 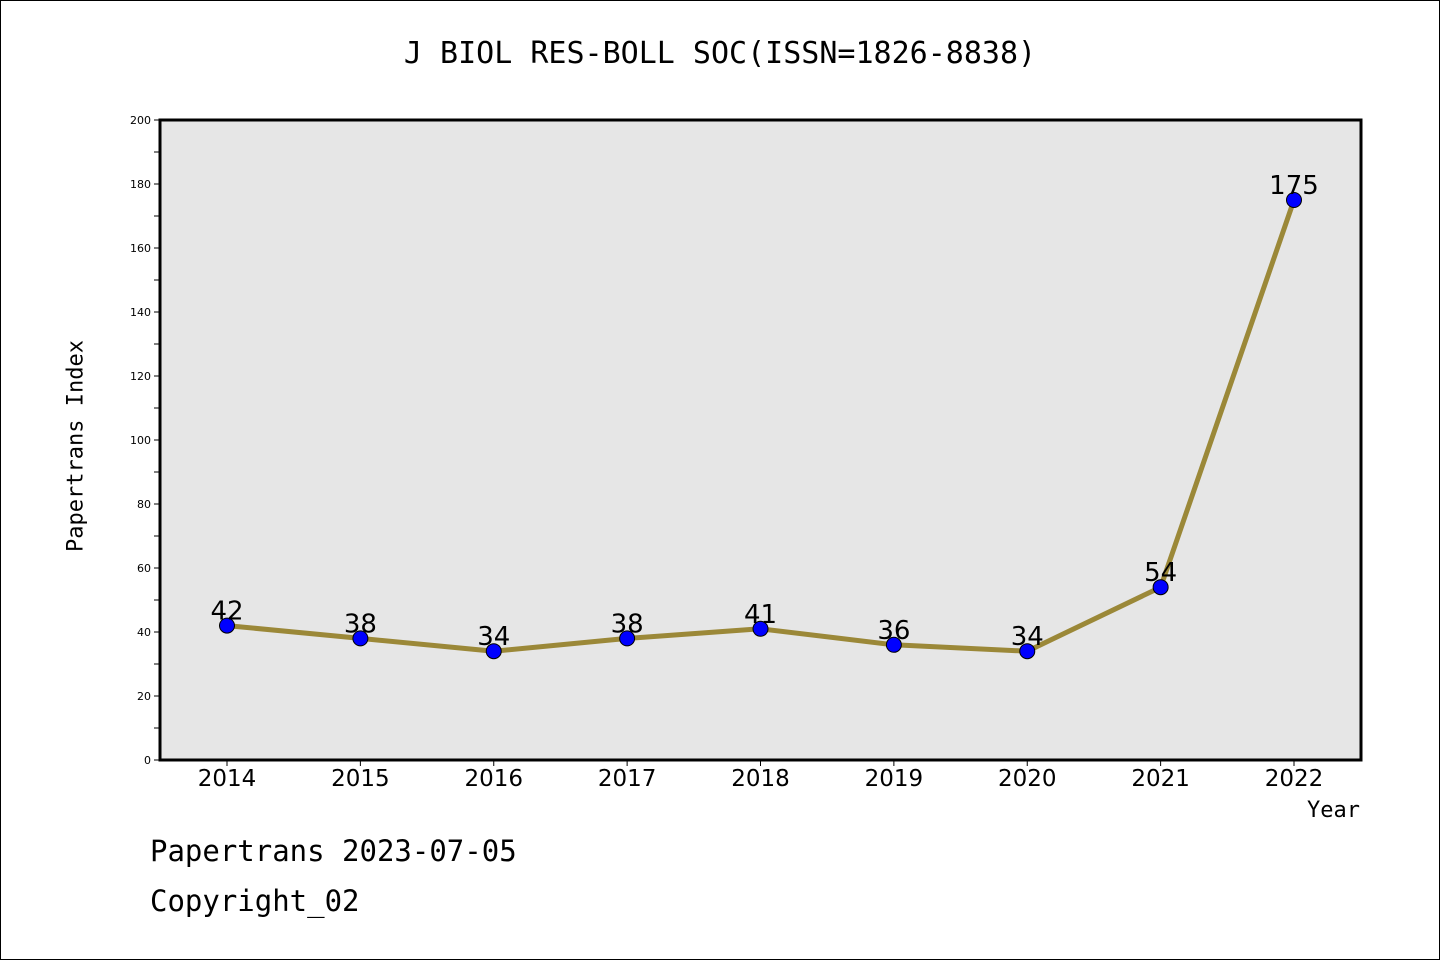 What do you see at coordinates (1294, 186) in the screenshot?
I see `data-label: 175` at bounding box center [1294, 186].